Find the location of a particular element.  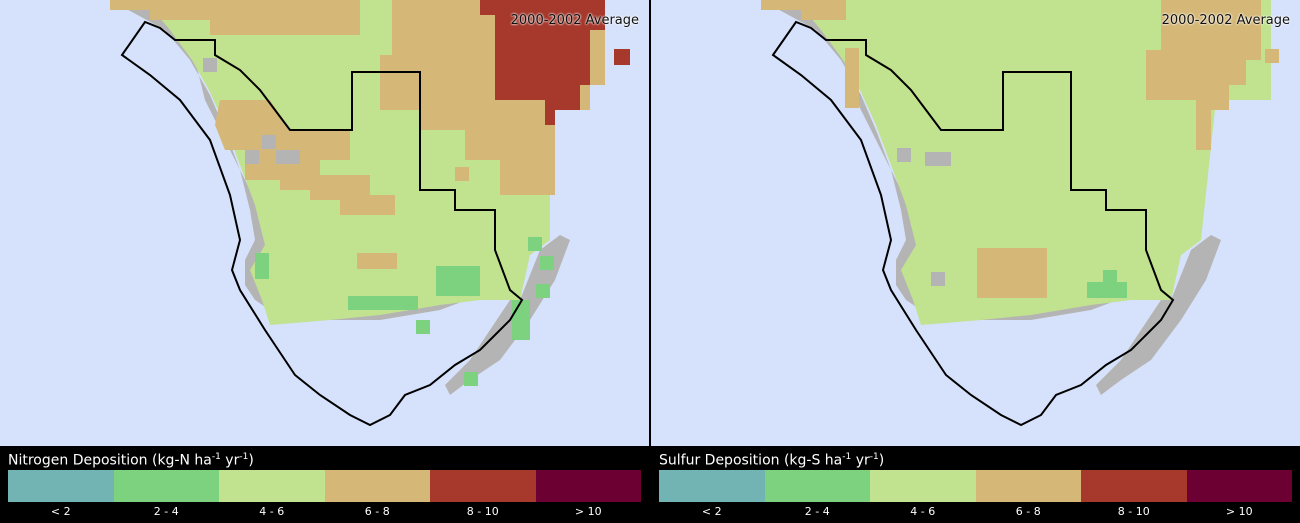

land-6-8-islet is located at coordinates (1272, 56).